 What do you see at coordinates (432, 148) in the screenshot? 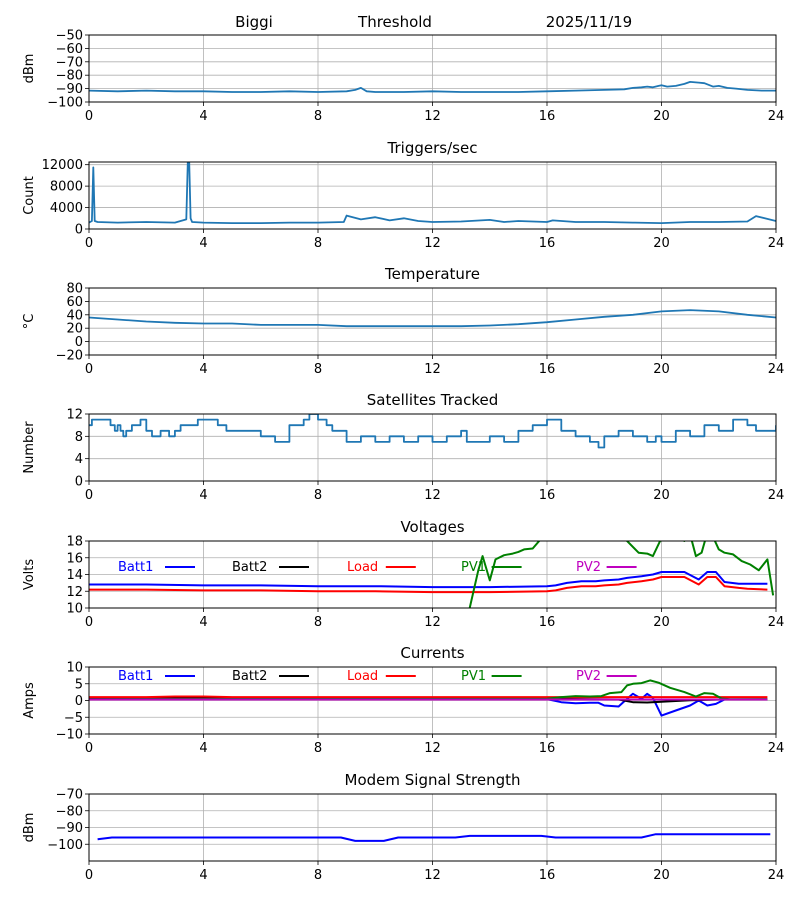
I see `panel-title: Triggers/sec` at bounding box center [432, 148].